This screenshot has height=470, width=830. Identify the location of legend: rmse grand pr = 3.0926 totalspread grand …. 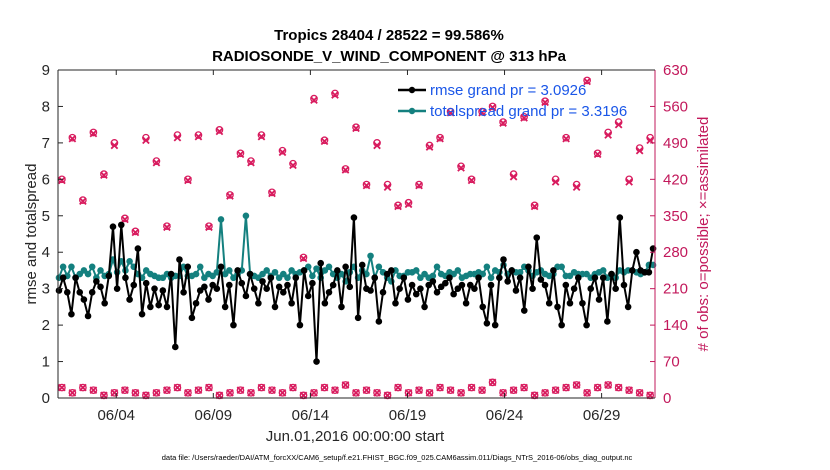
(512, 101).